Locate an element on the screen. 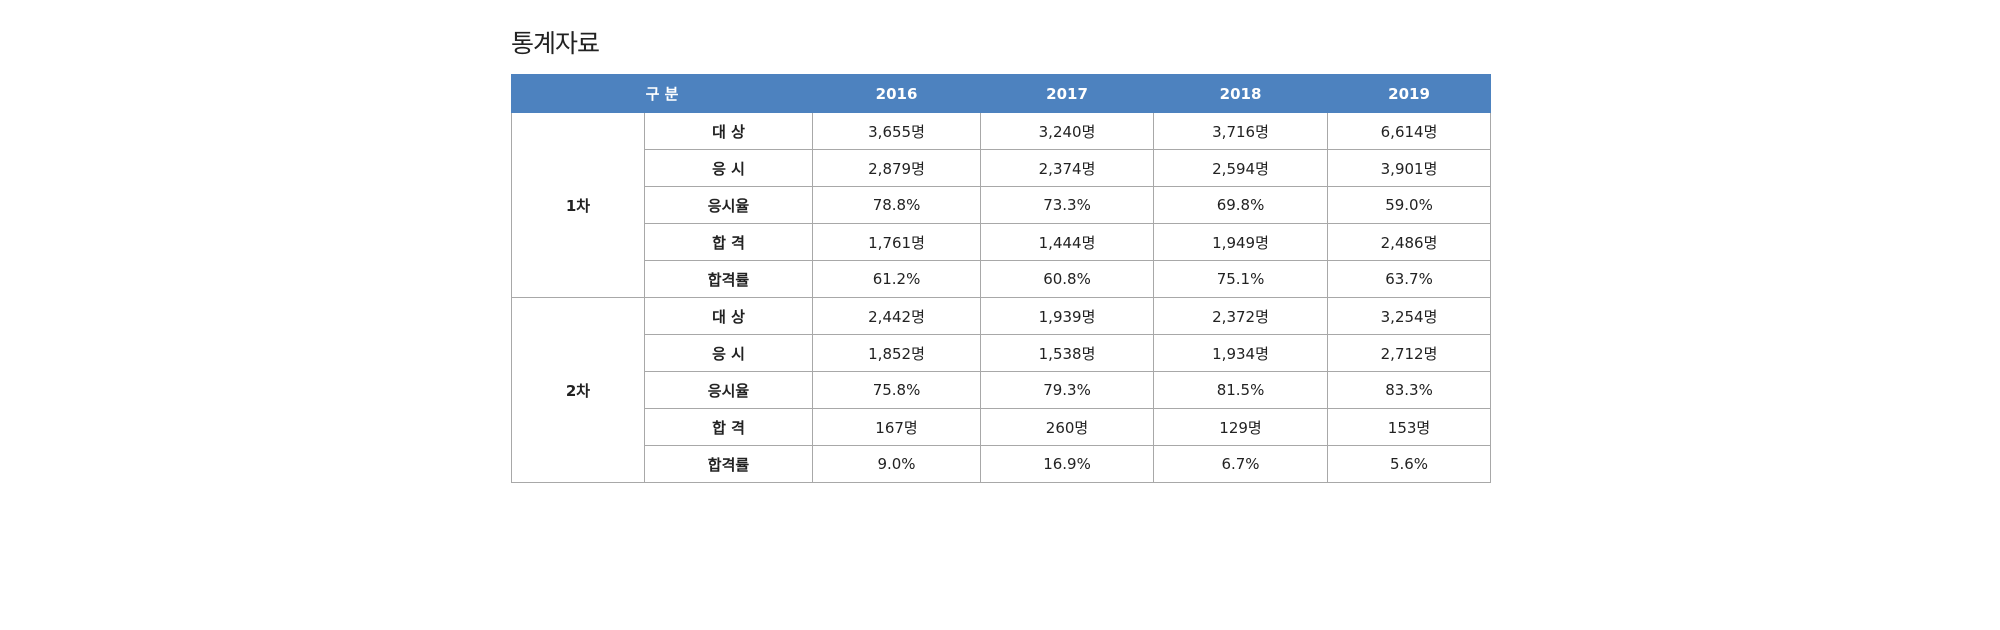  value-cell: 3,655명 is located at coordinates (897, 131).